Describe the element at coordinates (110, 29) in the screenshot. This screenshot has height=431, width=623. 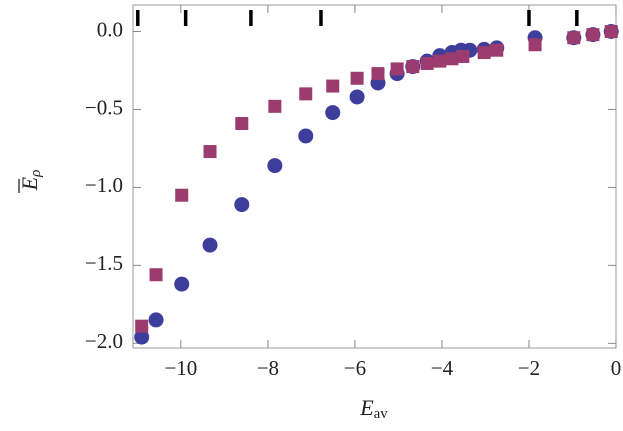
I see `y-tick-label: 0.0` at that location.